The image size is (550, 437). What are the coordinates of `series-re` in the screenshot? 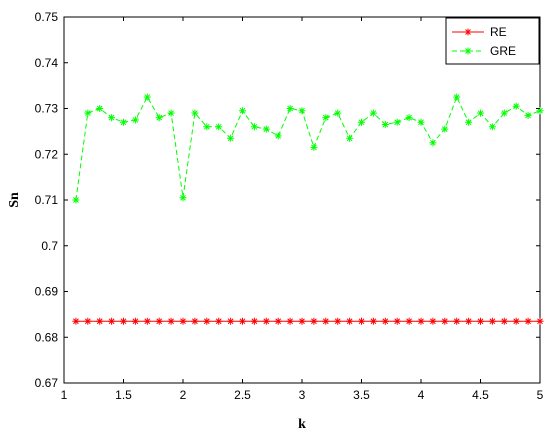 It's located at (308, 321).